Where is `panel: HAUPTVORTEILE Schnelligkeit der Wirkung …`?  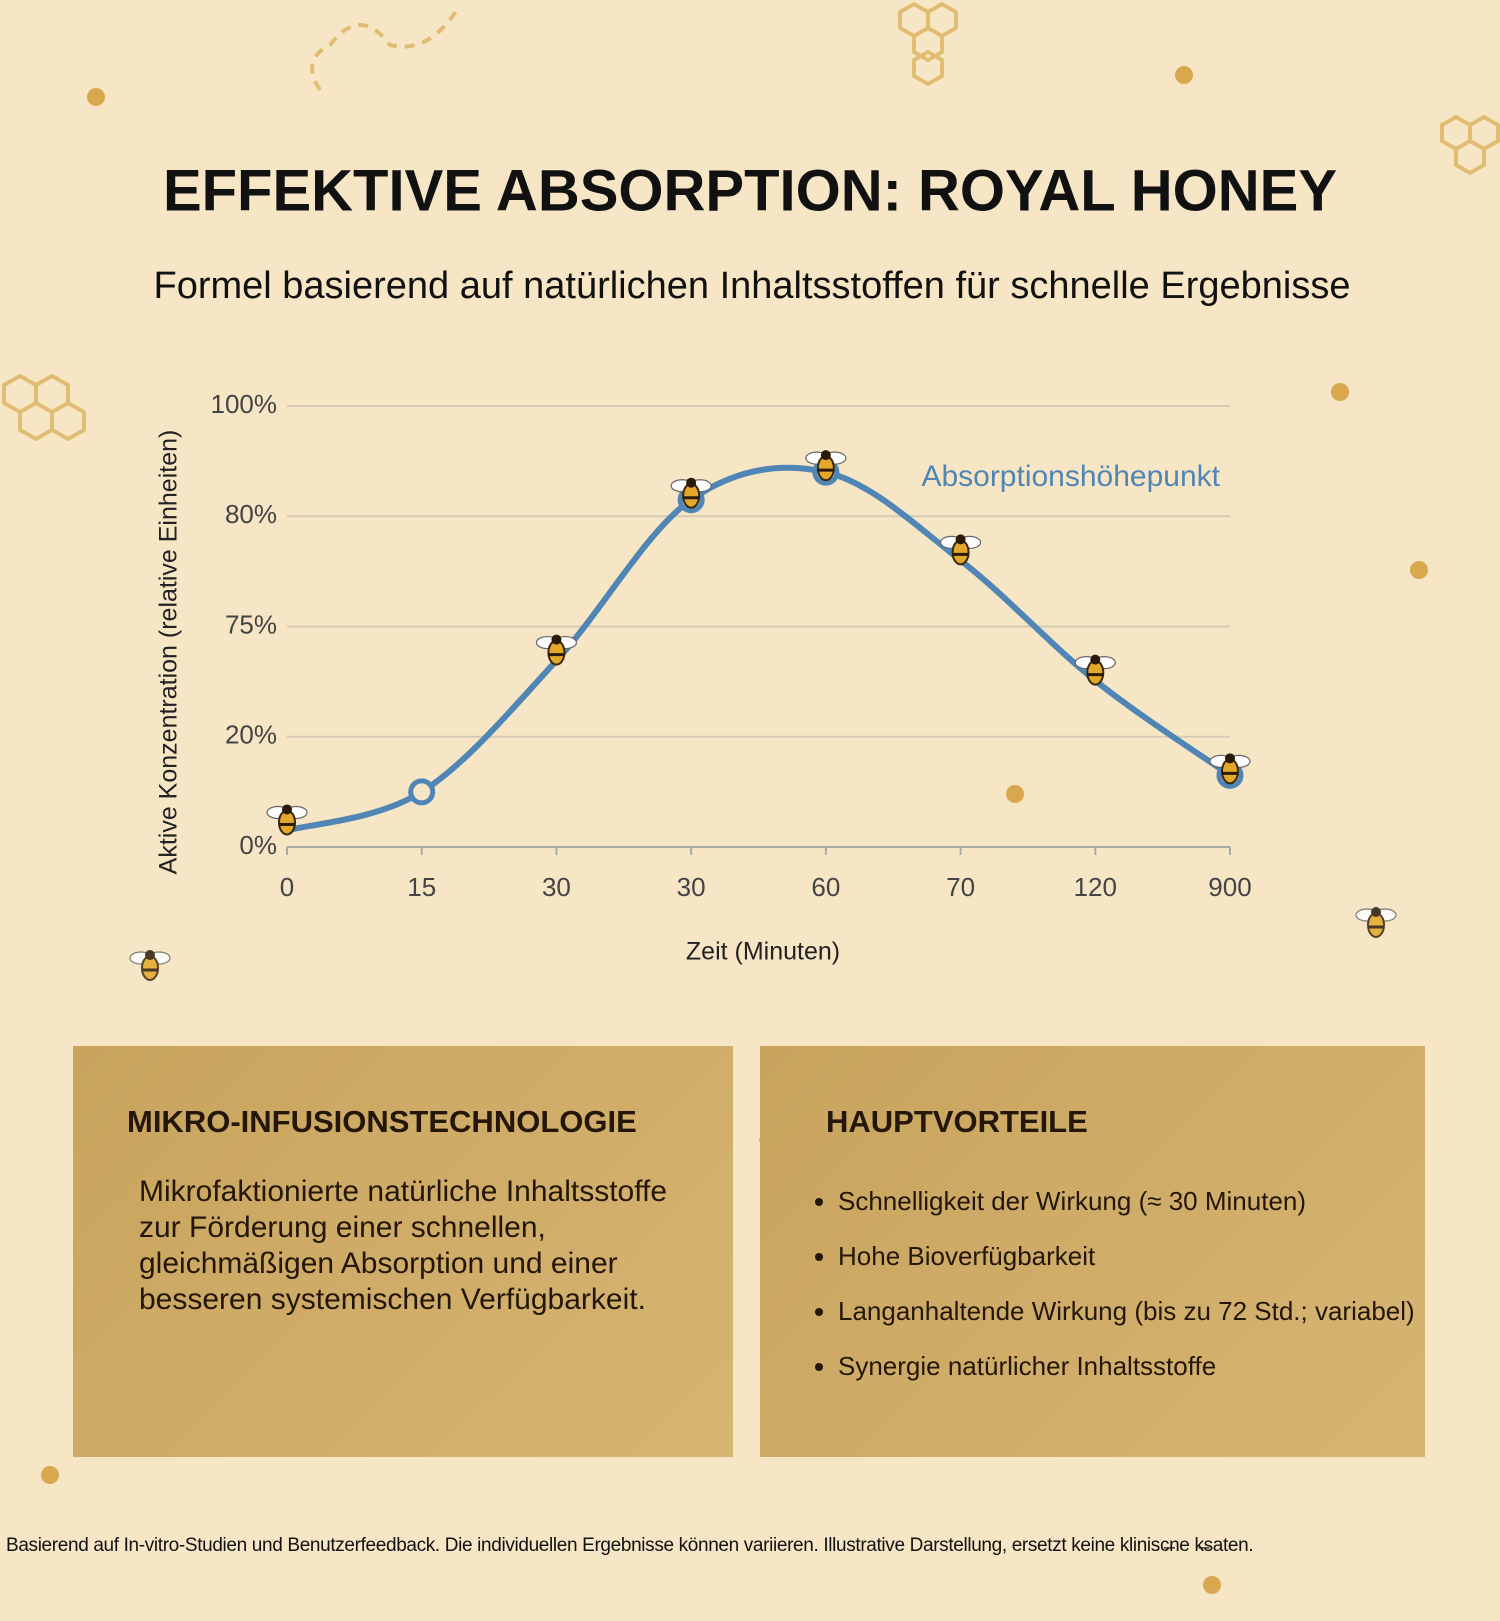
panel: HAUPTVORTEILE Schnelligkeit der Wirkung … is located at coordinates (1092, 1251).